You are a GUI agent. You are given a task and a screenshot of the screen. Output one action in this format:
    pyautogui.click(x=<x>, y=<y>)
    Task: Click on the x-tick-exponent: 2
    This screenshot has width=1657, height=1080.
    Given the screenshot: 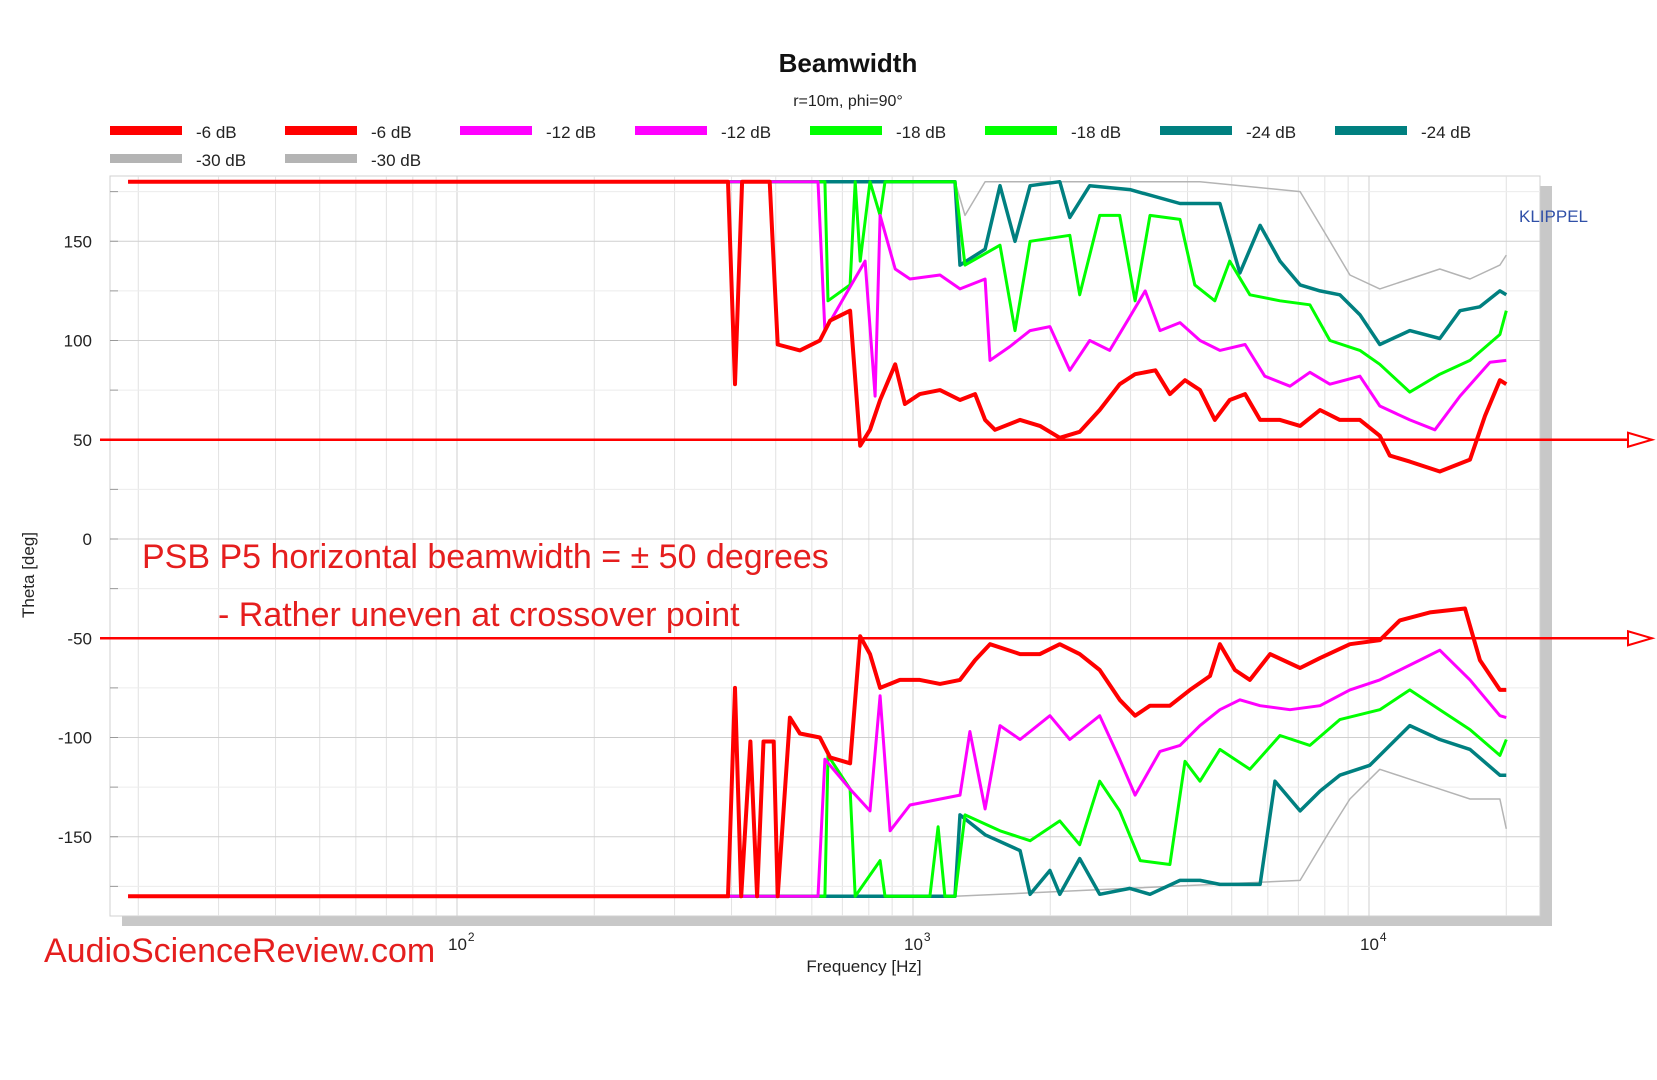 What is the action you would take?
    pyautogui.click(x=471, y=937)
    